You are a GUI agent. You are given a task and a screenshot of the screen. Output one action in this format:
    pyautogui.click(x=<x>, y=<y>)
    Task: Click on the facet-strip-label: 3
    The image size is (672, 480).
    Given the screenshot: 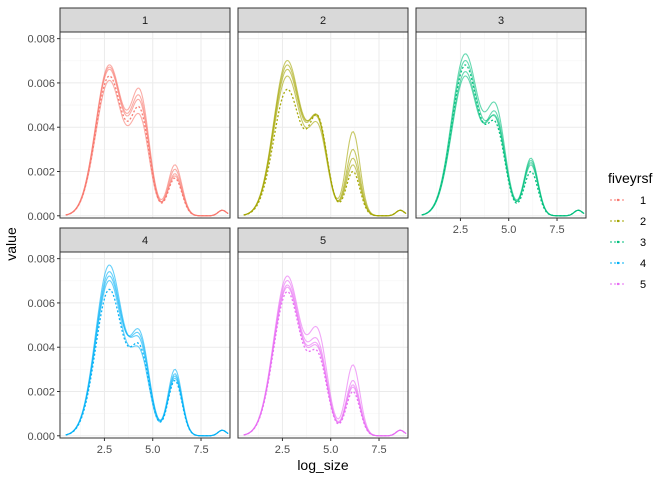 What is the action you would take?
    pyautogui.click(x=501, y=21)
    